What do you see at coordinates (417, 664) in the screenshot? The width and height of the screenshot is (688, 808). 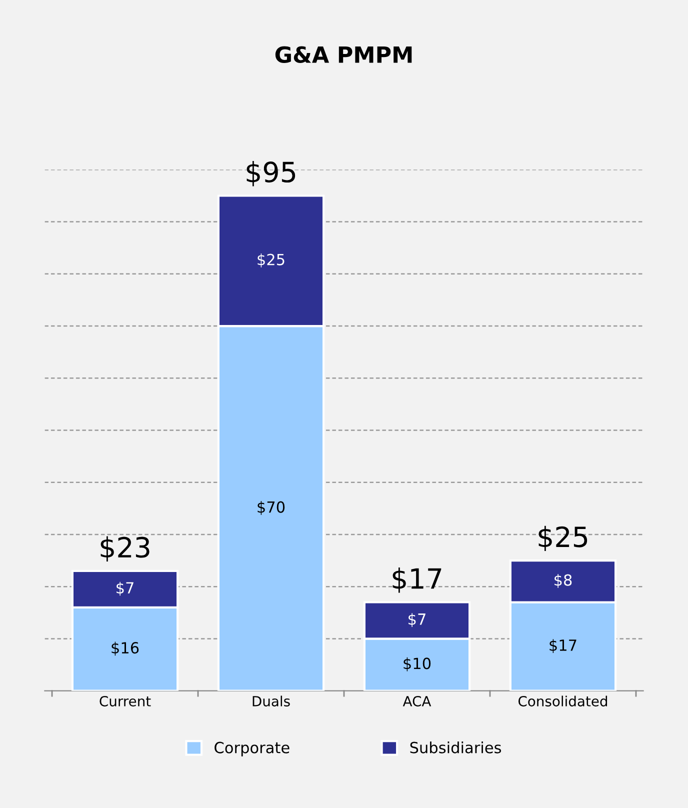 I see `data-label: $10` at bounding box center [417, 664].